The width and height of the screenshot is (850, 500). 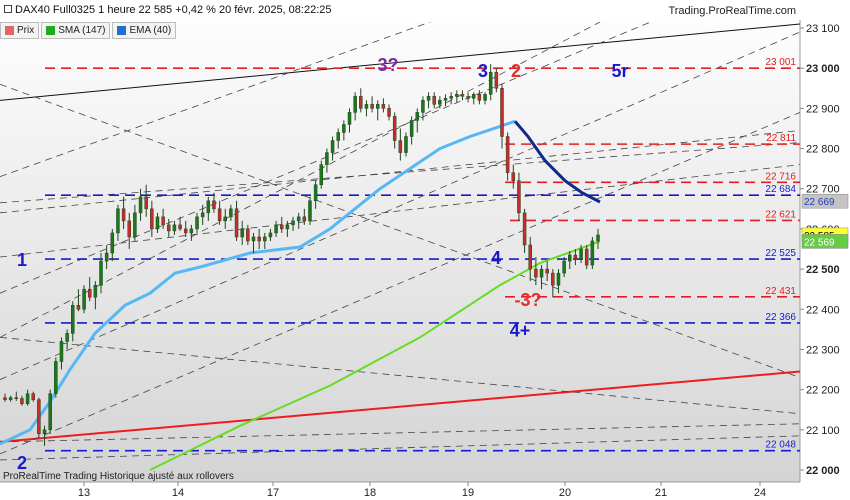 What do you see at coordinates (273, 493) in the screenshot?
I see `x-tick-label: 17` at bounding box center [273, 493].